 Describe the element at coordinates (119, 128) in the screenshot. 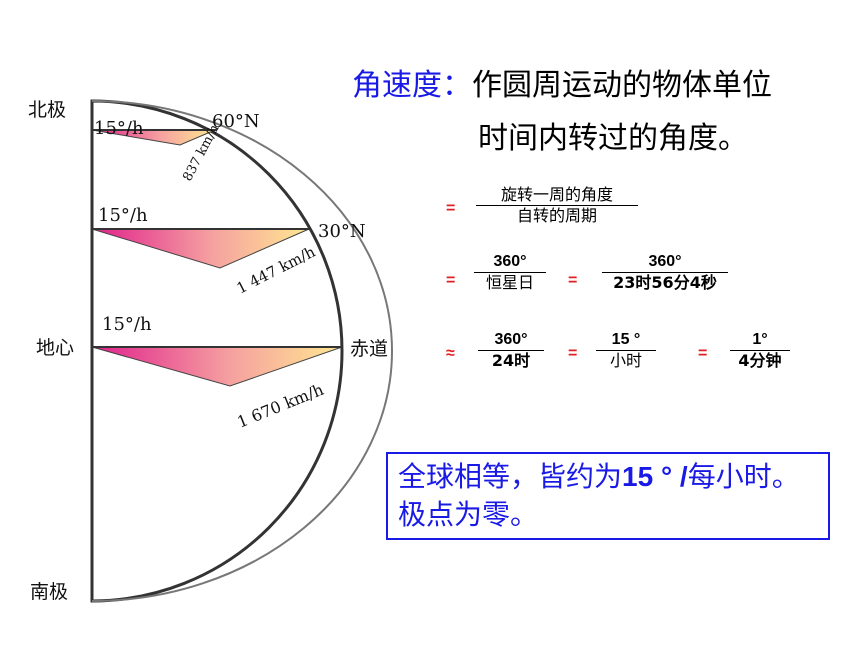

I see `rate-label-60n: 15°/h` at that location.